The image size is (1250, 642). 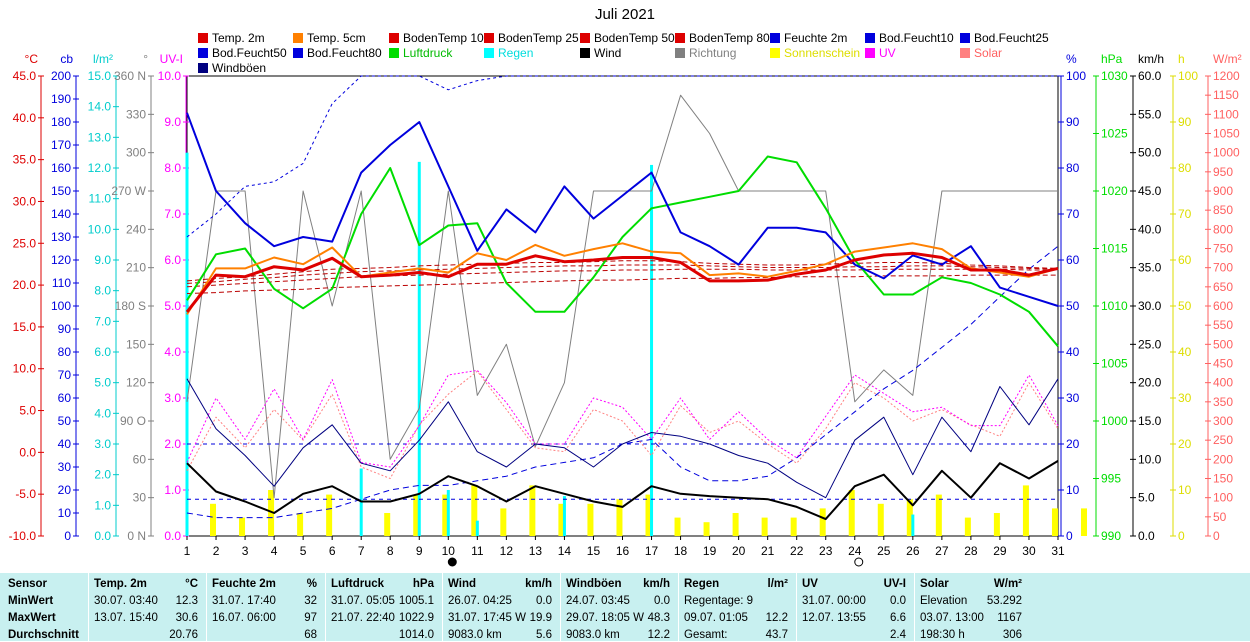 What do you see at coordinates (594, 551) in the screenshot?
I see `x-tick-label: 15` at bounding box center [594, 551].